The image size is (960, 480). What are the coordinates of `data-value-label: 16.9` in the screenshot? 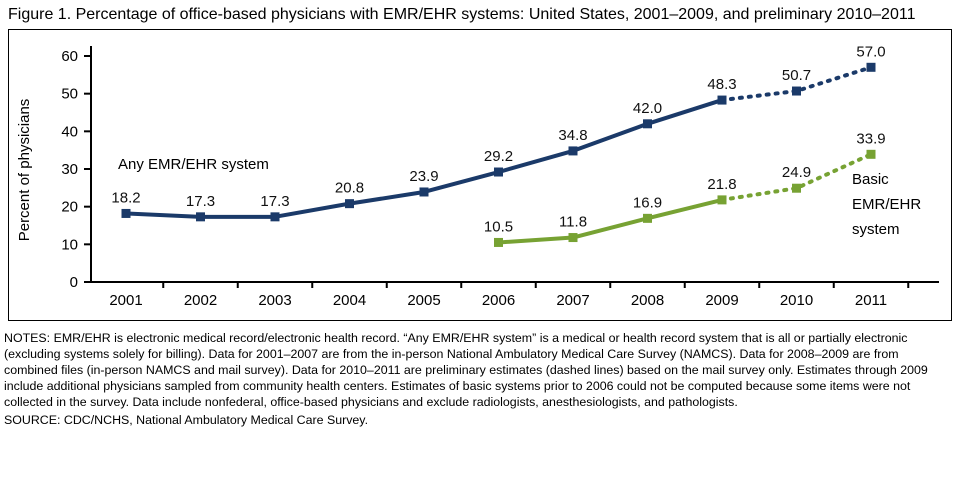 It's located at (647, 203).